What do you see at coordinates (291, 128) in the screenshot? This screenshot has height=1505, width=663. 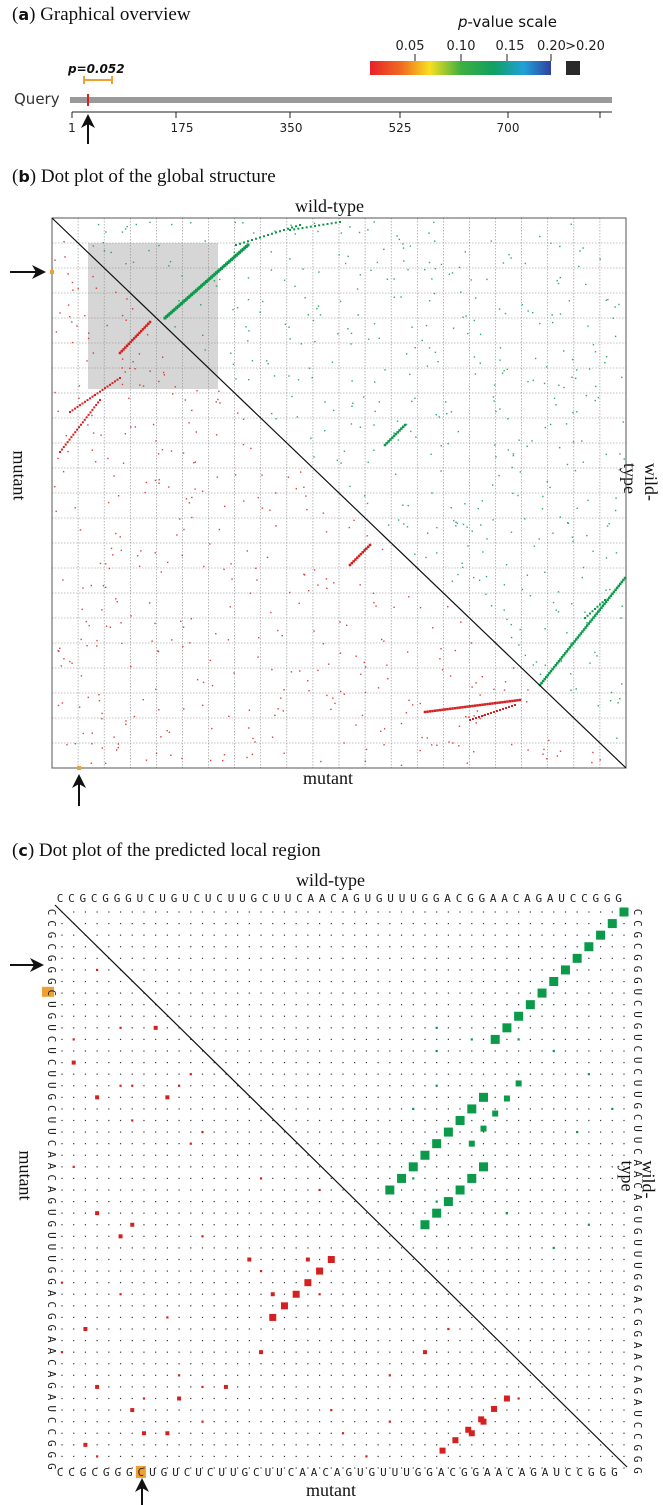 I see `axis-tick-label: 350` at bounding box center [291, 128].